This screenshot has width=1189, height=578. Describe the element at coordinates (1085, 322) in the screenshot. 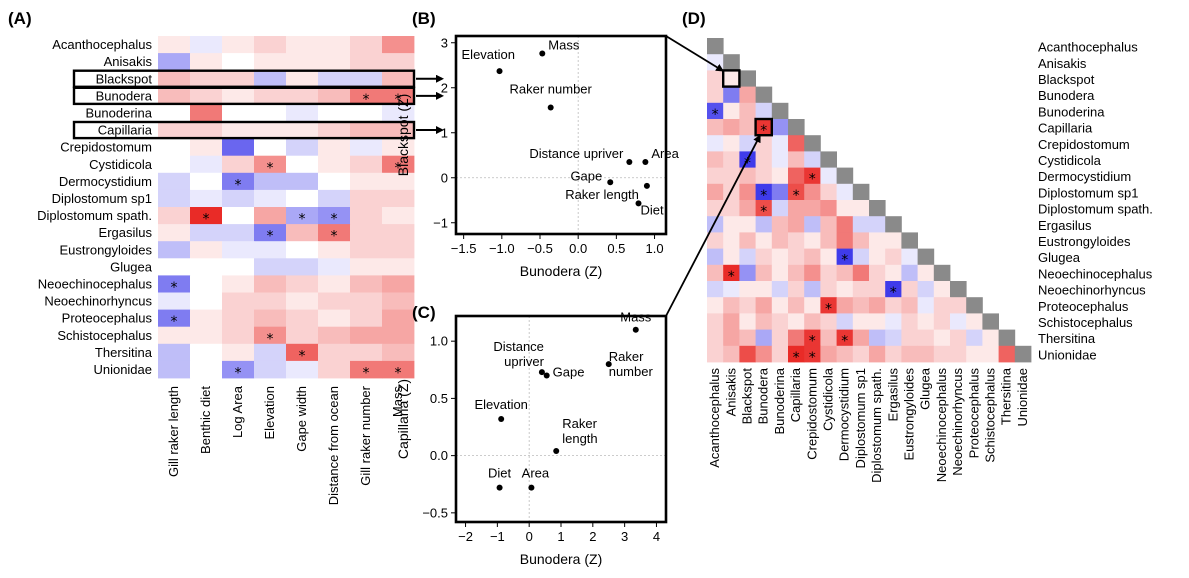

I see `row-label: Schistocephalus` at that location.